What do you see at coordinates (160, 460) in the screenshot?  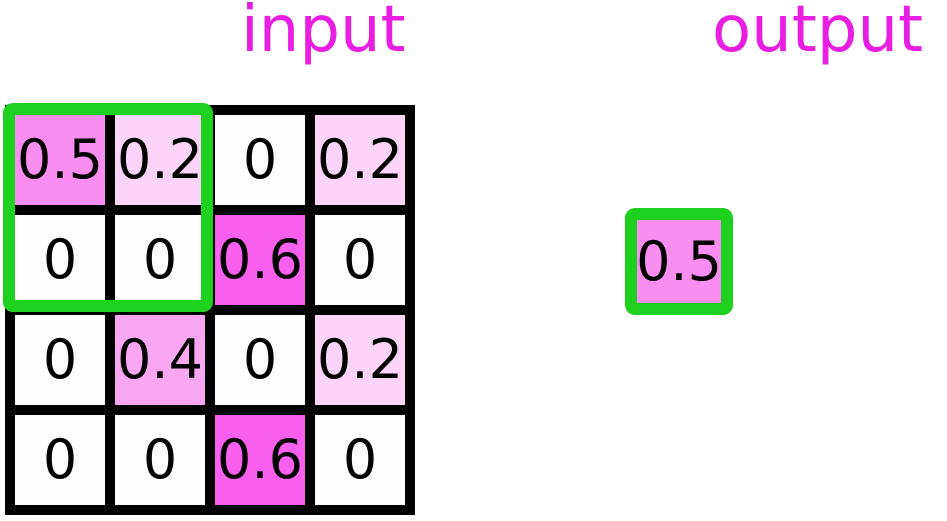 I see `input-cell-r3c1: 0` at bounding box center [160, 460].